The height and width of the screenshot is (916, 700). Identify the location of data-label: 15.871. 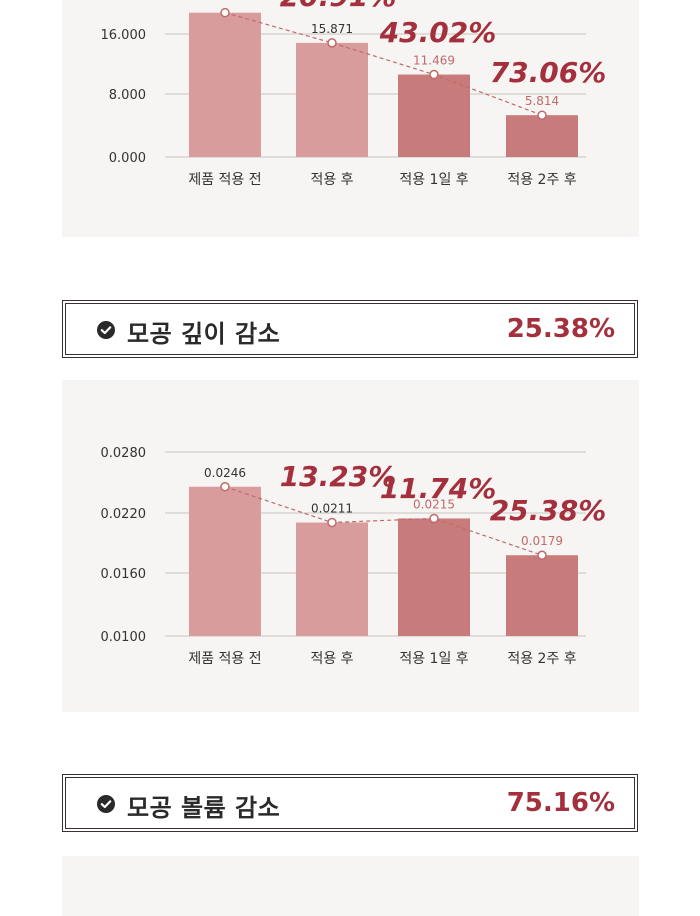
(332, 29).